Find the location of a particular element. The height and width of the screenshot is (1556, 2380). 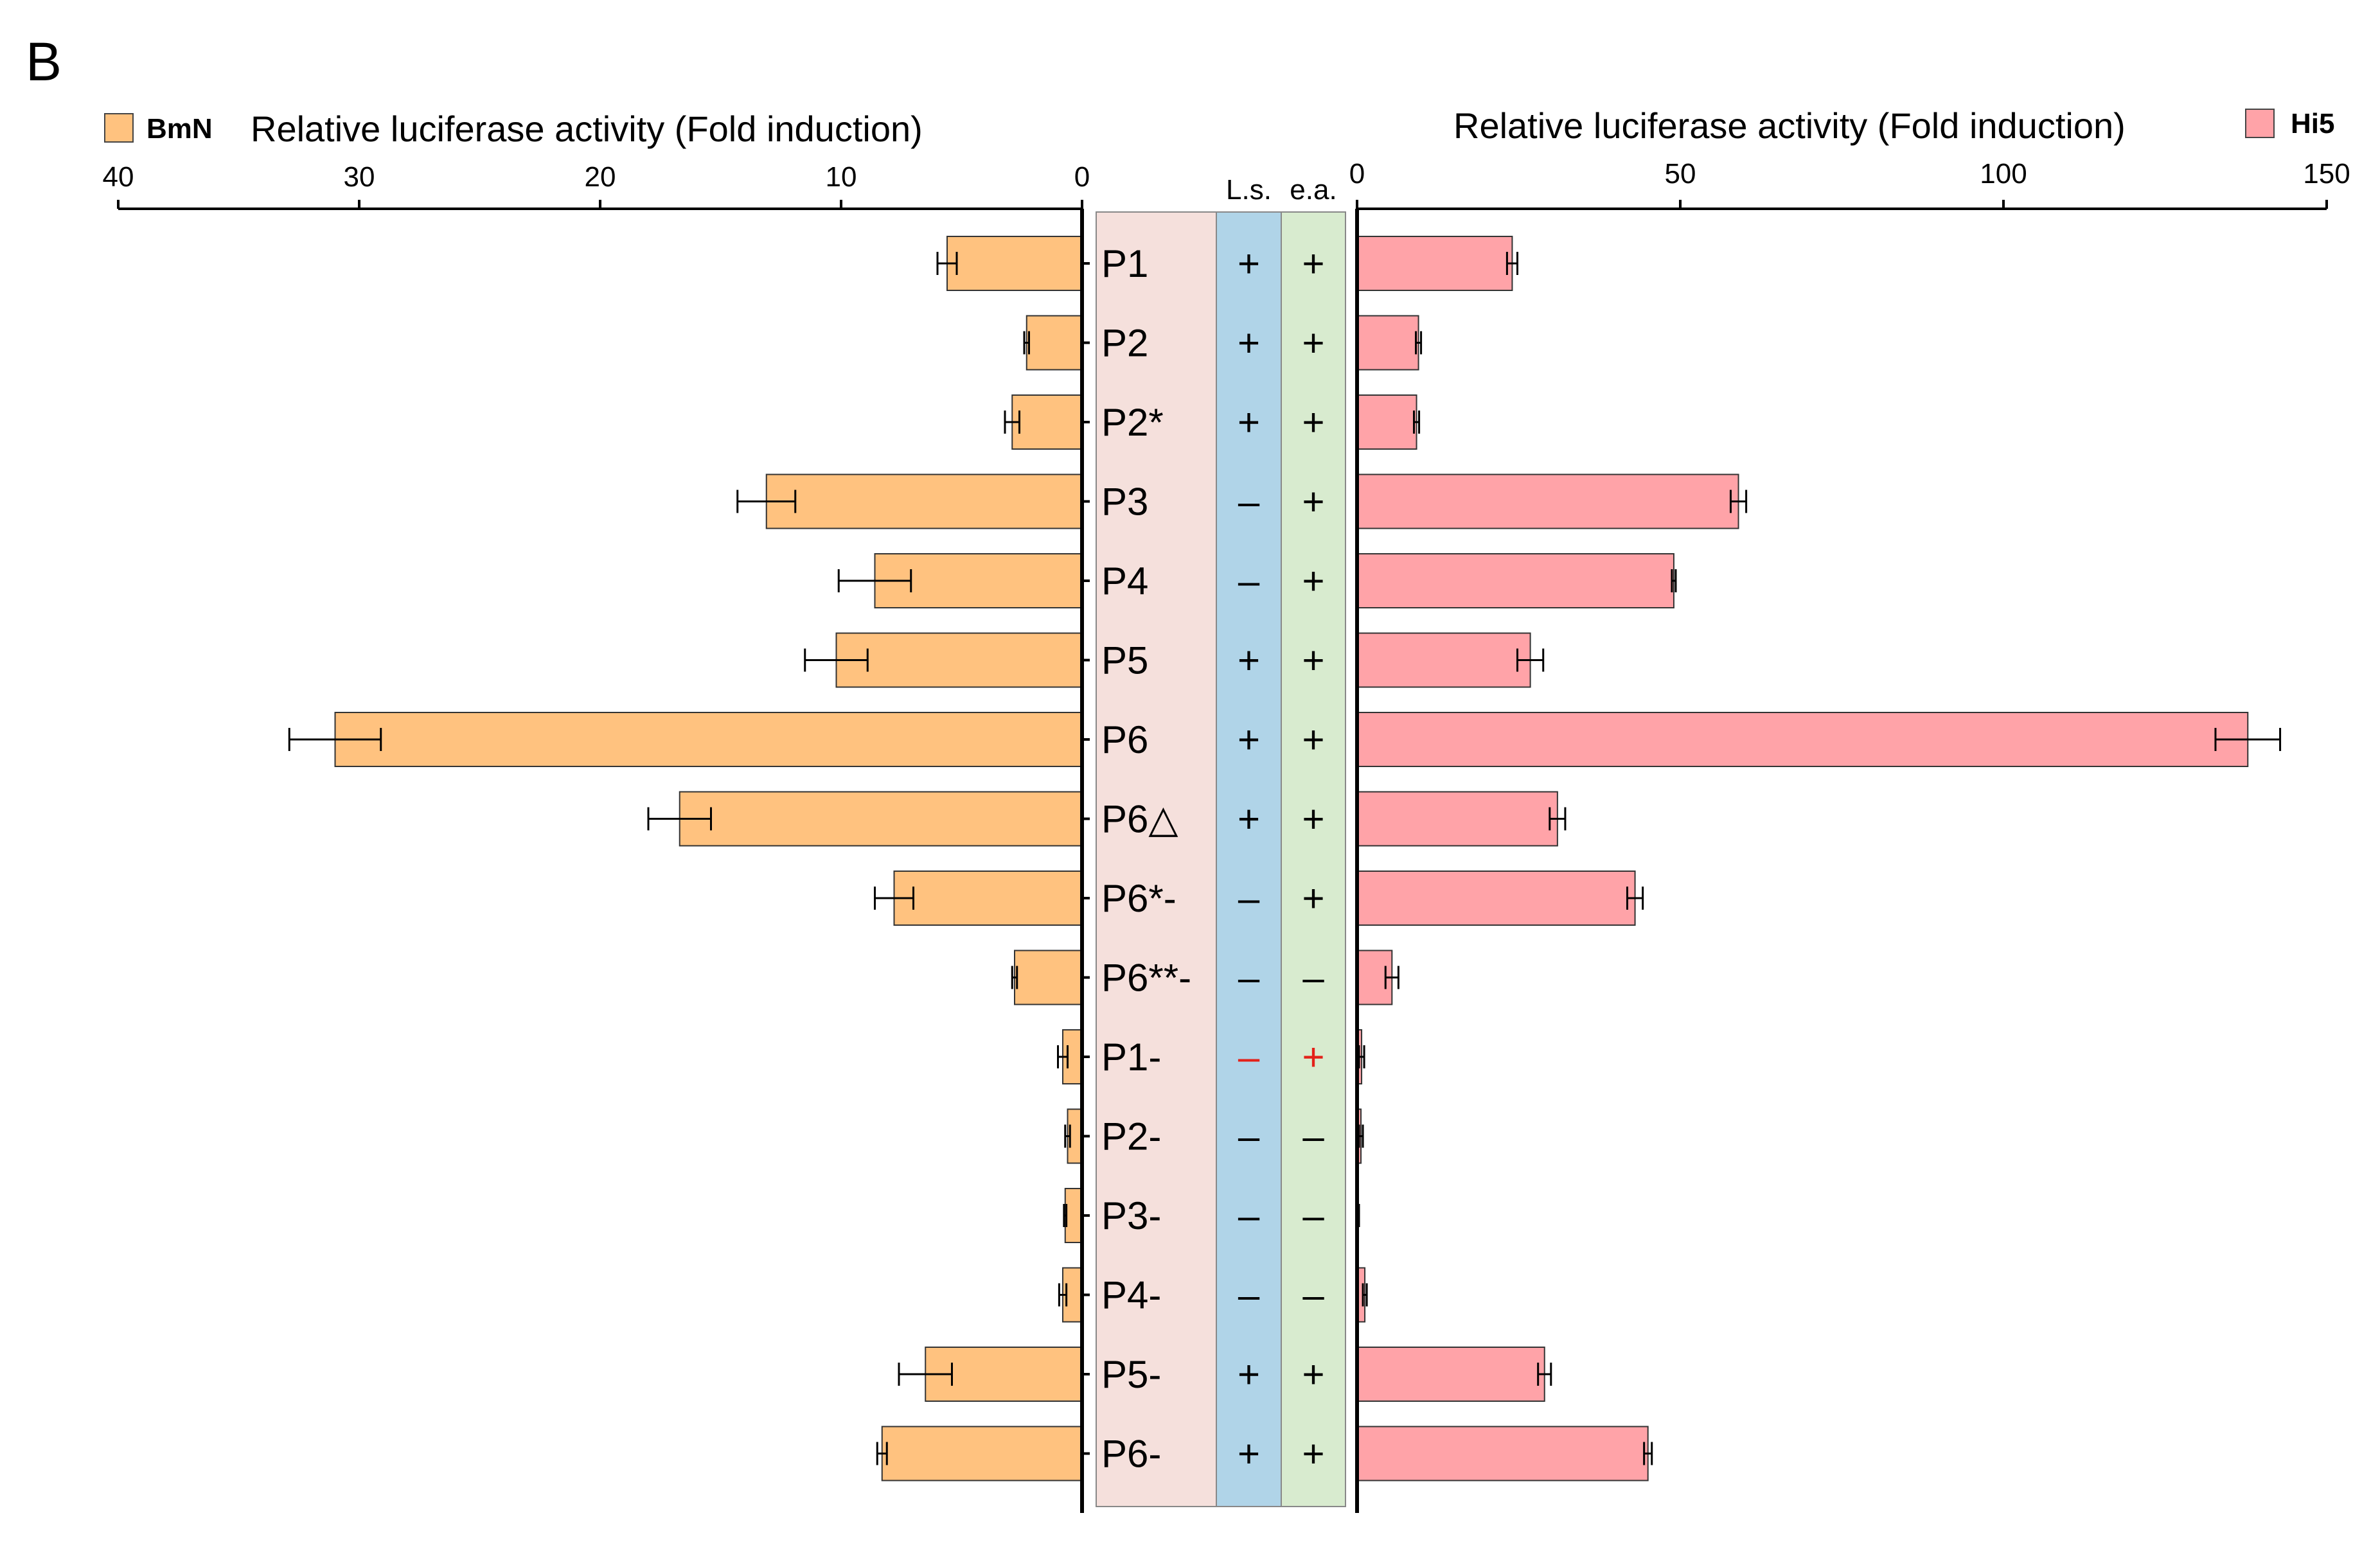

ls-column-header: L.s. is located at coordinates (1249, 190).